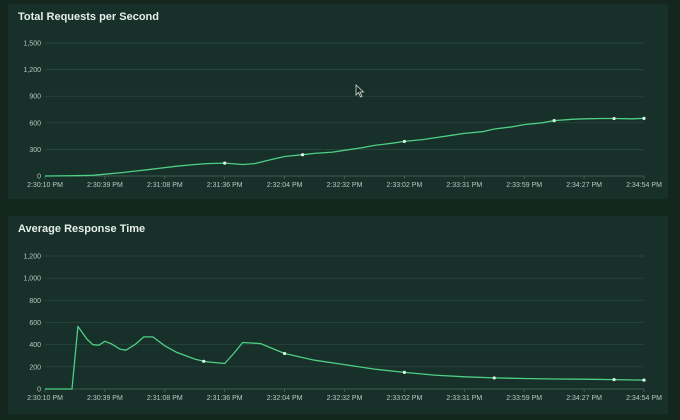 The image size is (680, 420). What do you see at coordinates (35, 345) in the screenshot?
I see `y-tick-label: 400` at bounding box center [35, 345].